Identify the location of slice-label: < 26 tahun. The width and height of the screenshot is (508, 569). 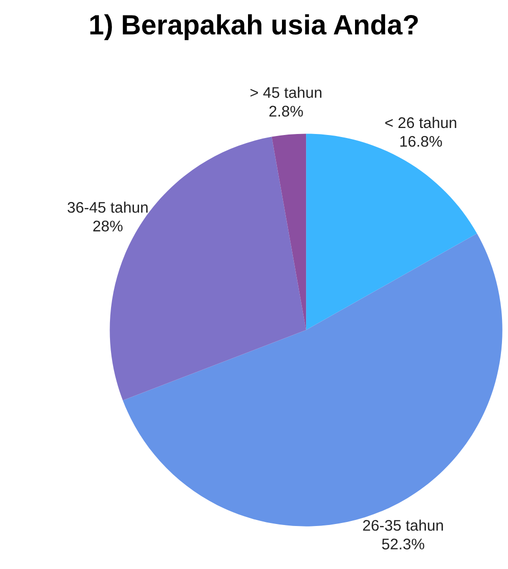
(420, 122).